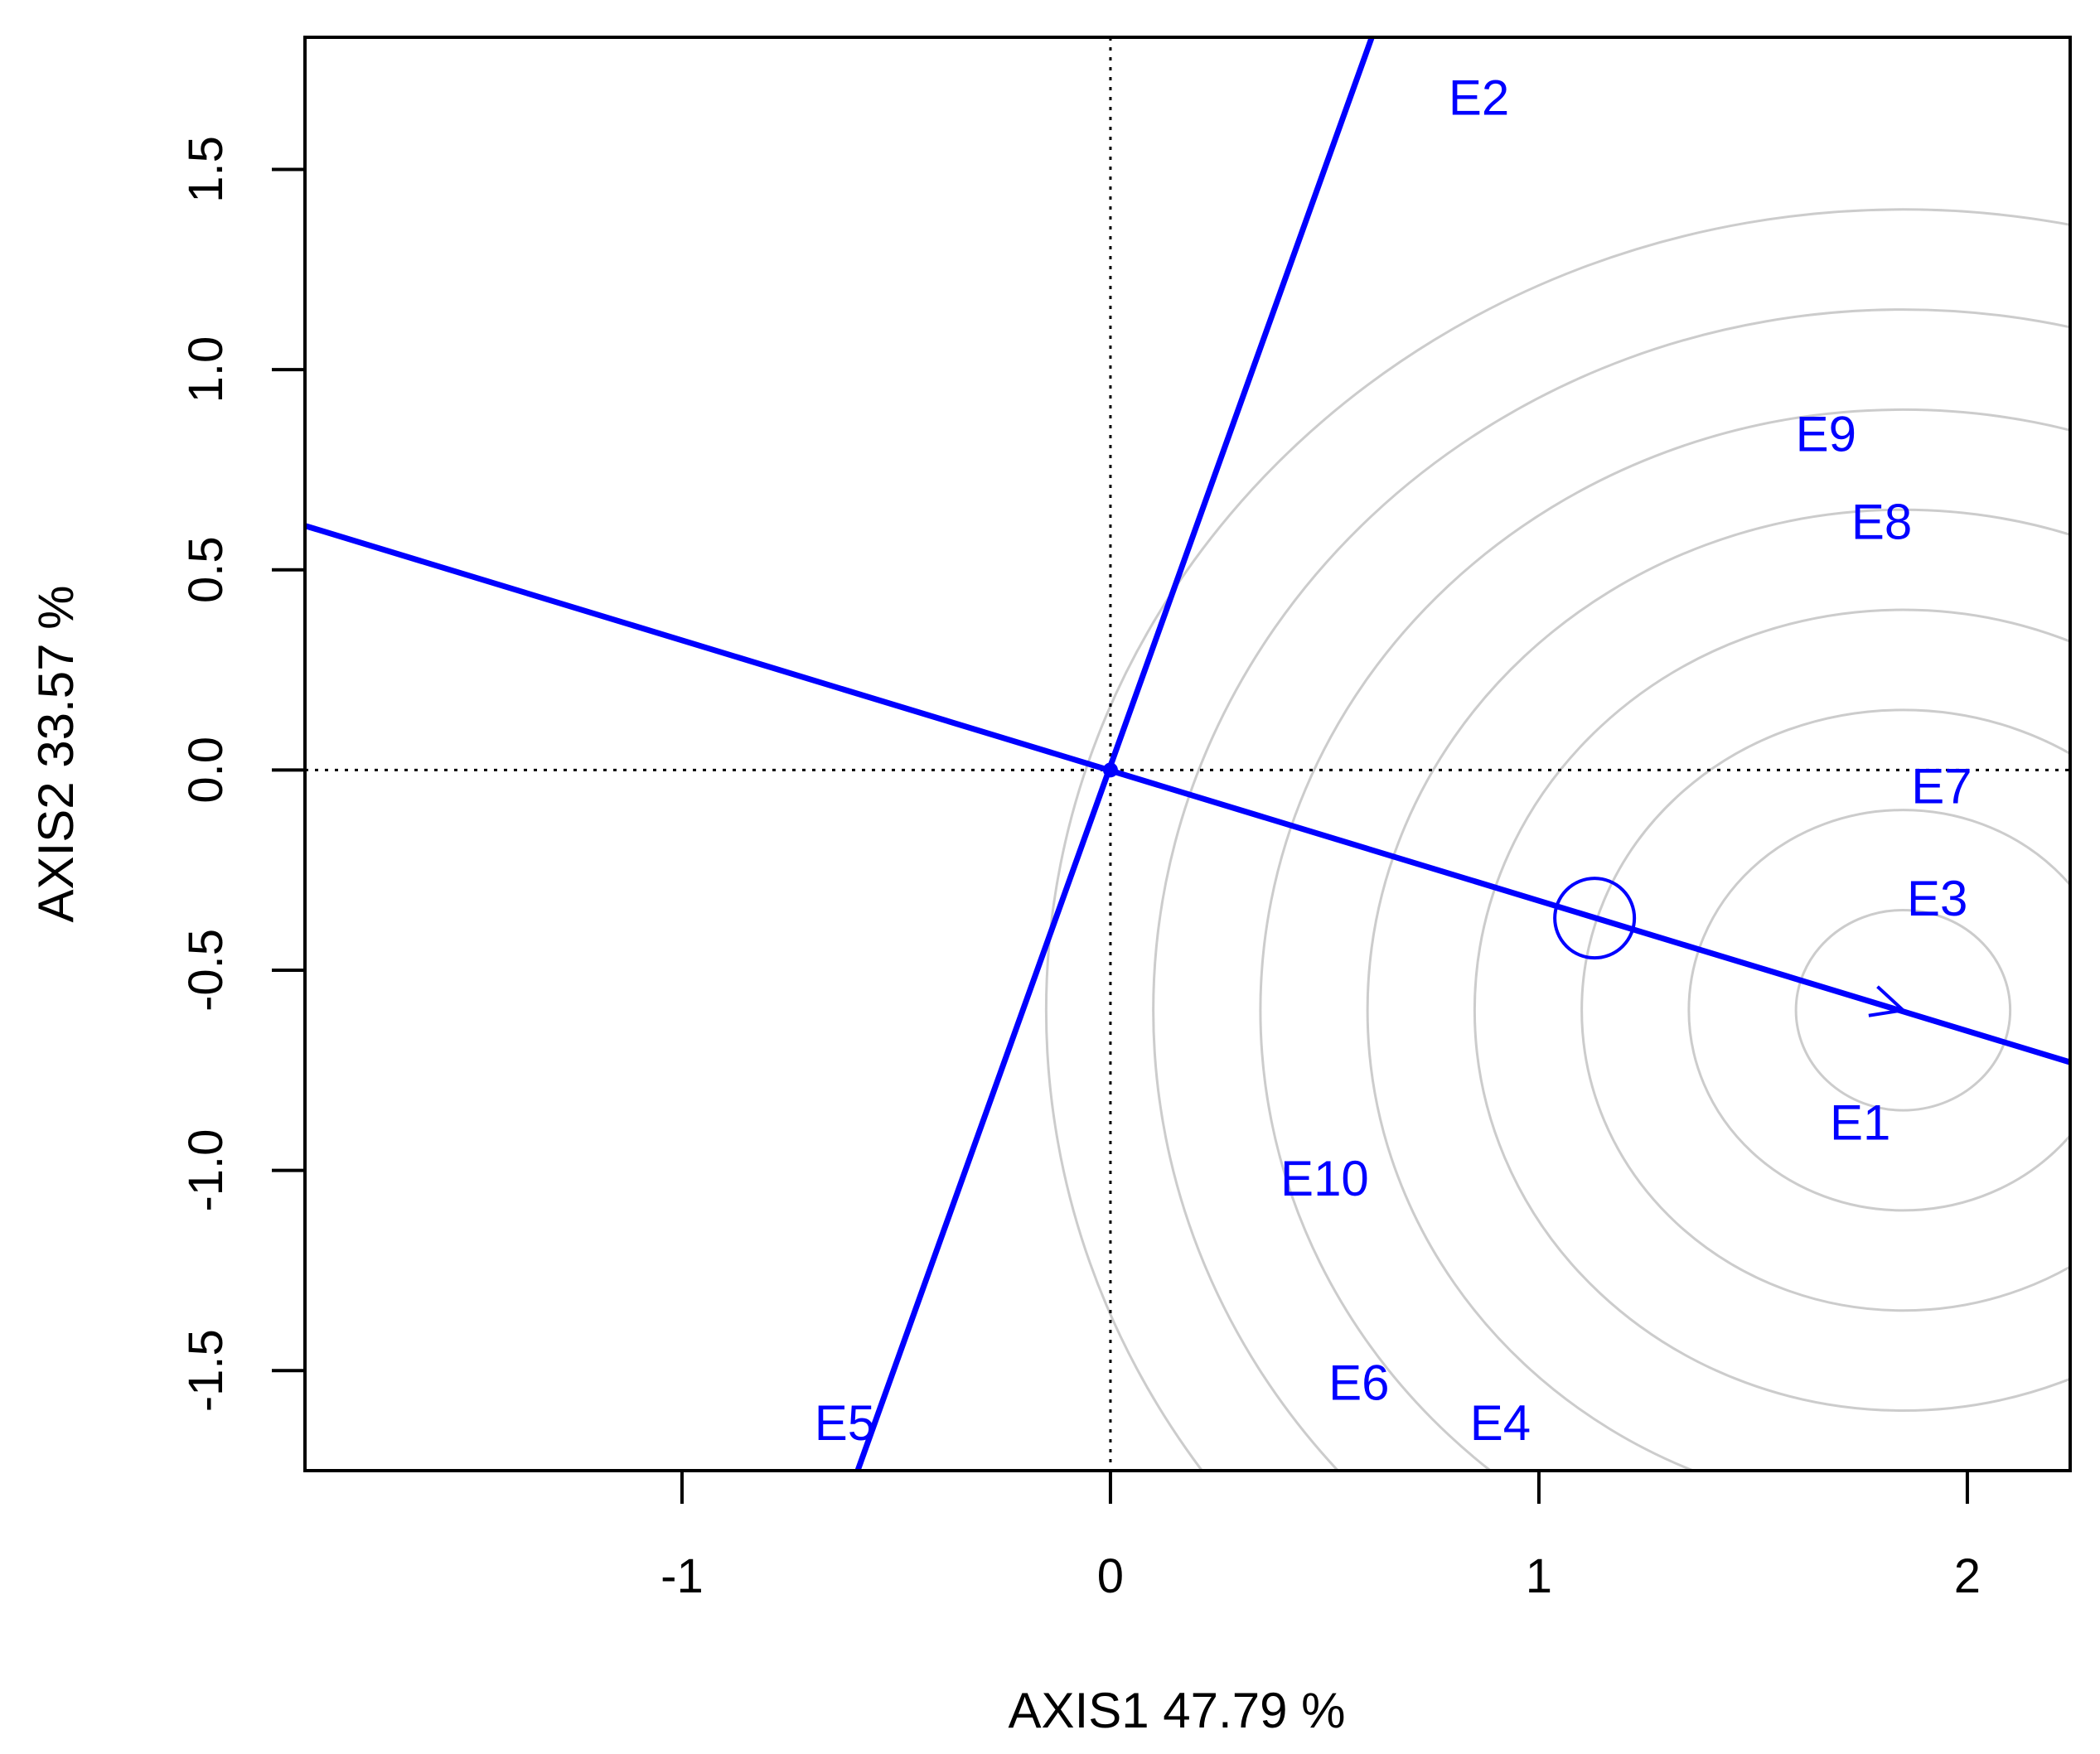 This screenshot has height=1754, width=2100. What do you see at coordinates (1359, 1383) in the screenshot?
I see `point-label-e6: E6` at bounding box center [1359, 1383].